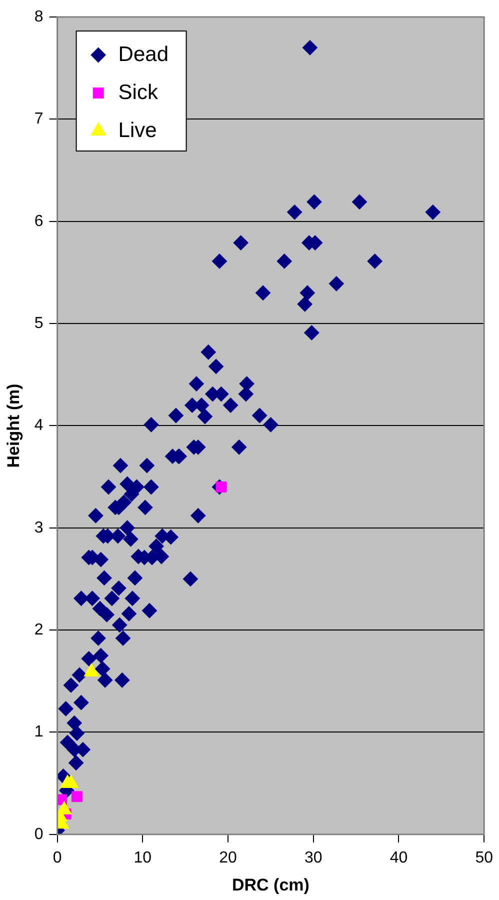 The width and height of the screenshot is (499, 900). What do you see at coordinates (39, 323) in the screenshot?
I see `y-tick-label: 5` at bounding box center [39, 323].